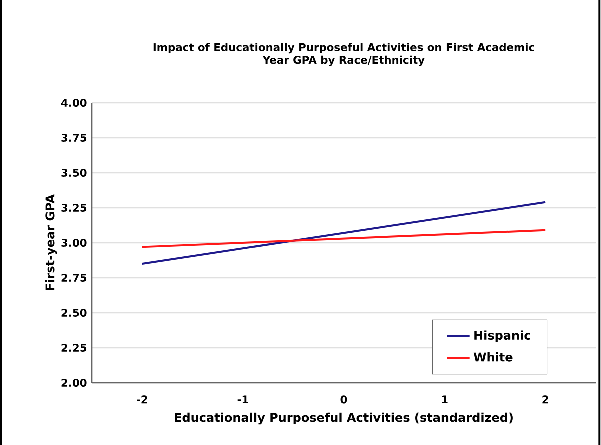  What do you see at coordinates (243, 400) in the screenshot?
I see `x-tick-label: -1` at bounding box center [243, 400].